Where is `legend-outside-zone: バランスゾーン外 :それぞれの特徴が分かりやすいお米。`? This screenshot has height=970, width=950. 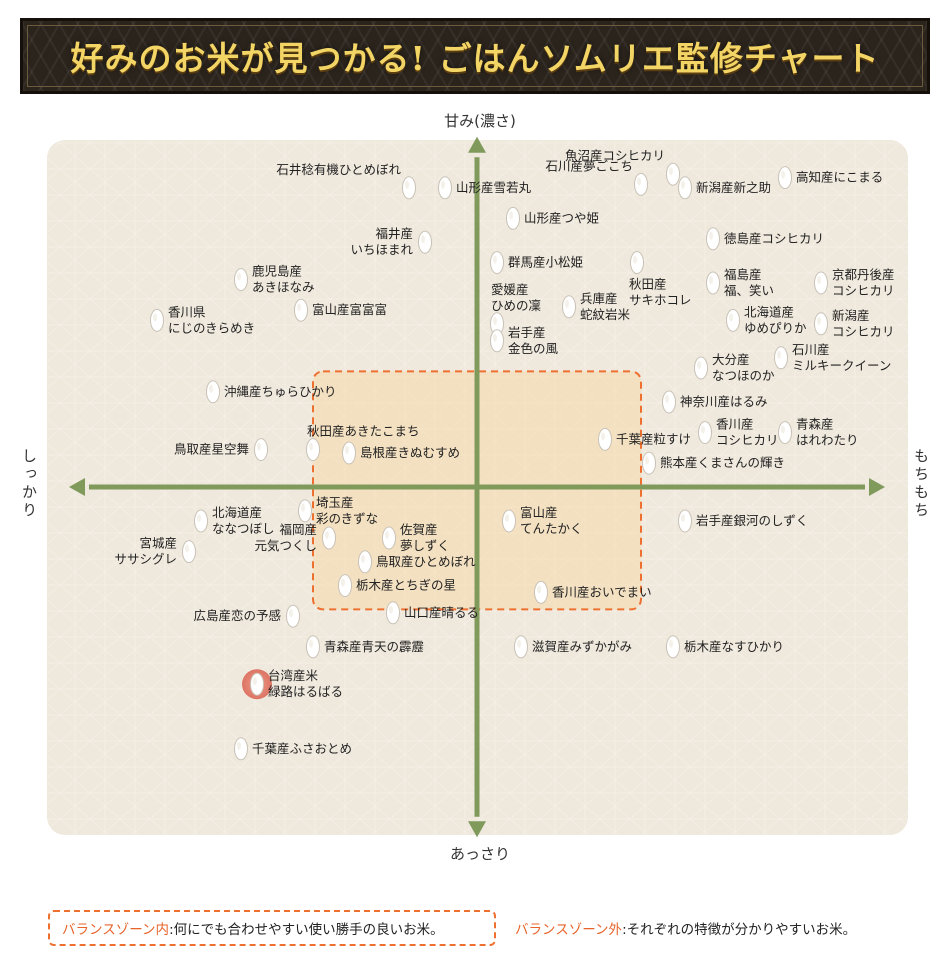
legend-outside-zone: バランスゾーン外 :それぞれの特徴が分かりやすいお米。 is located at coordinates (685, 928).